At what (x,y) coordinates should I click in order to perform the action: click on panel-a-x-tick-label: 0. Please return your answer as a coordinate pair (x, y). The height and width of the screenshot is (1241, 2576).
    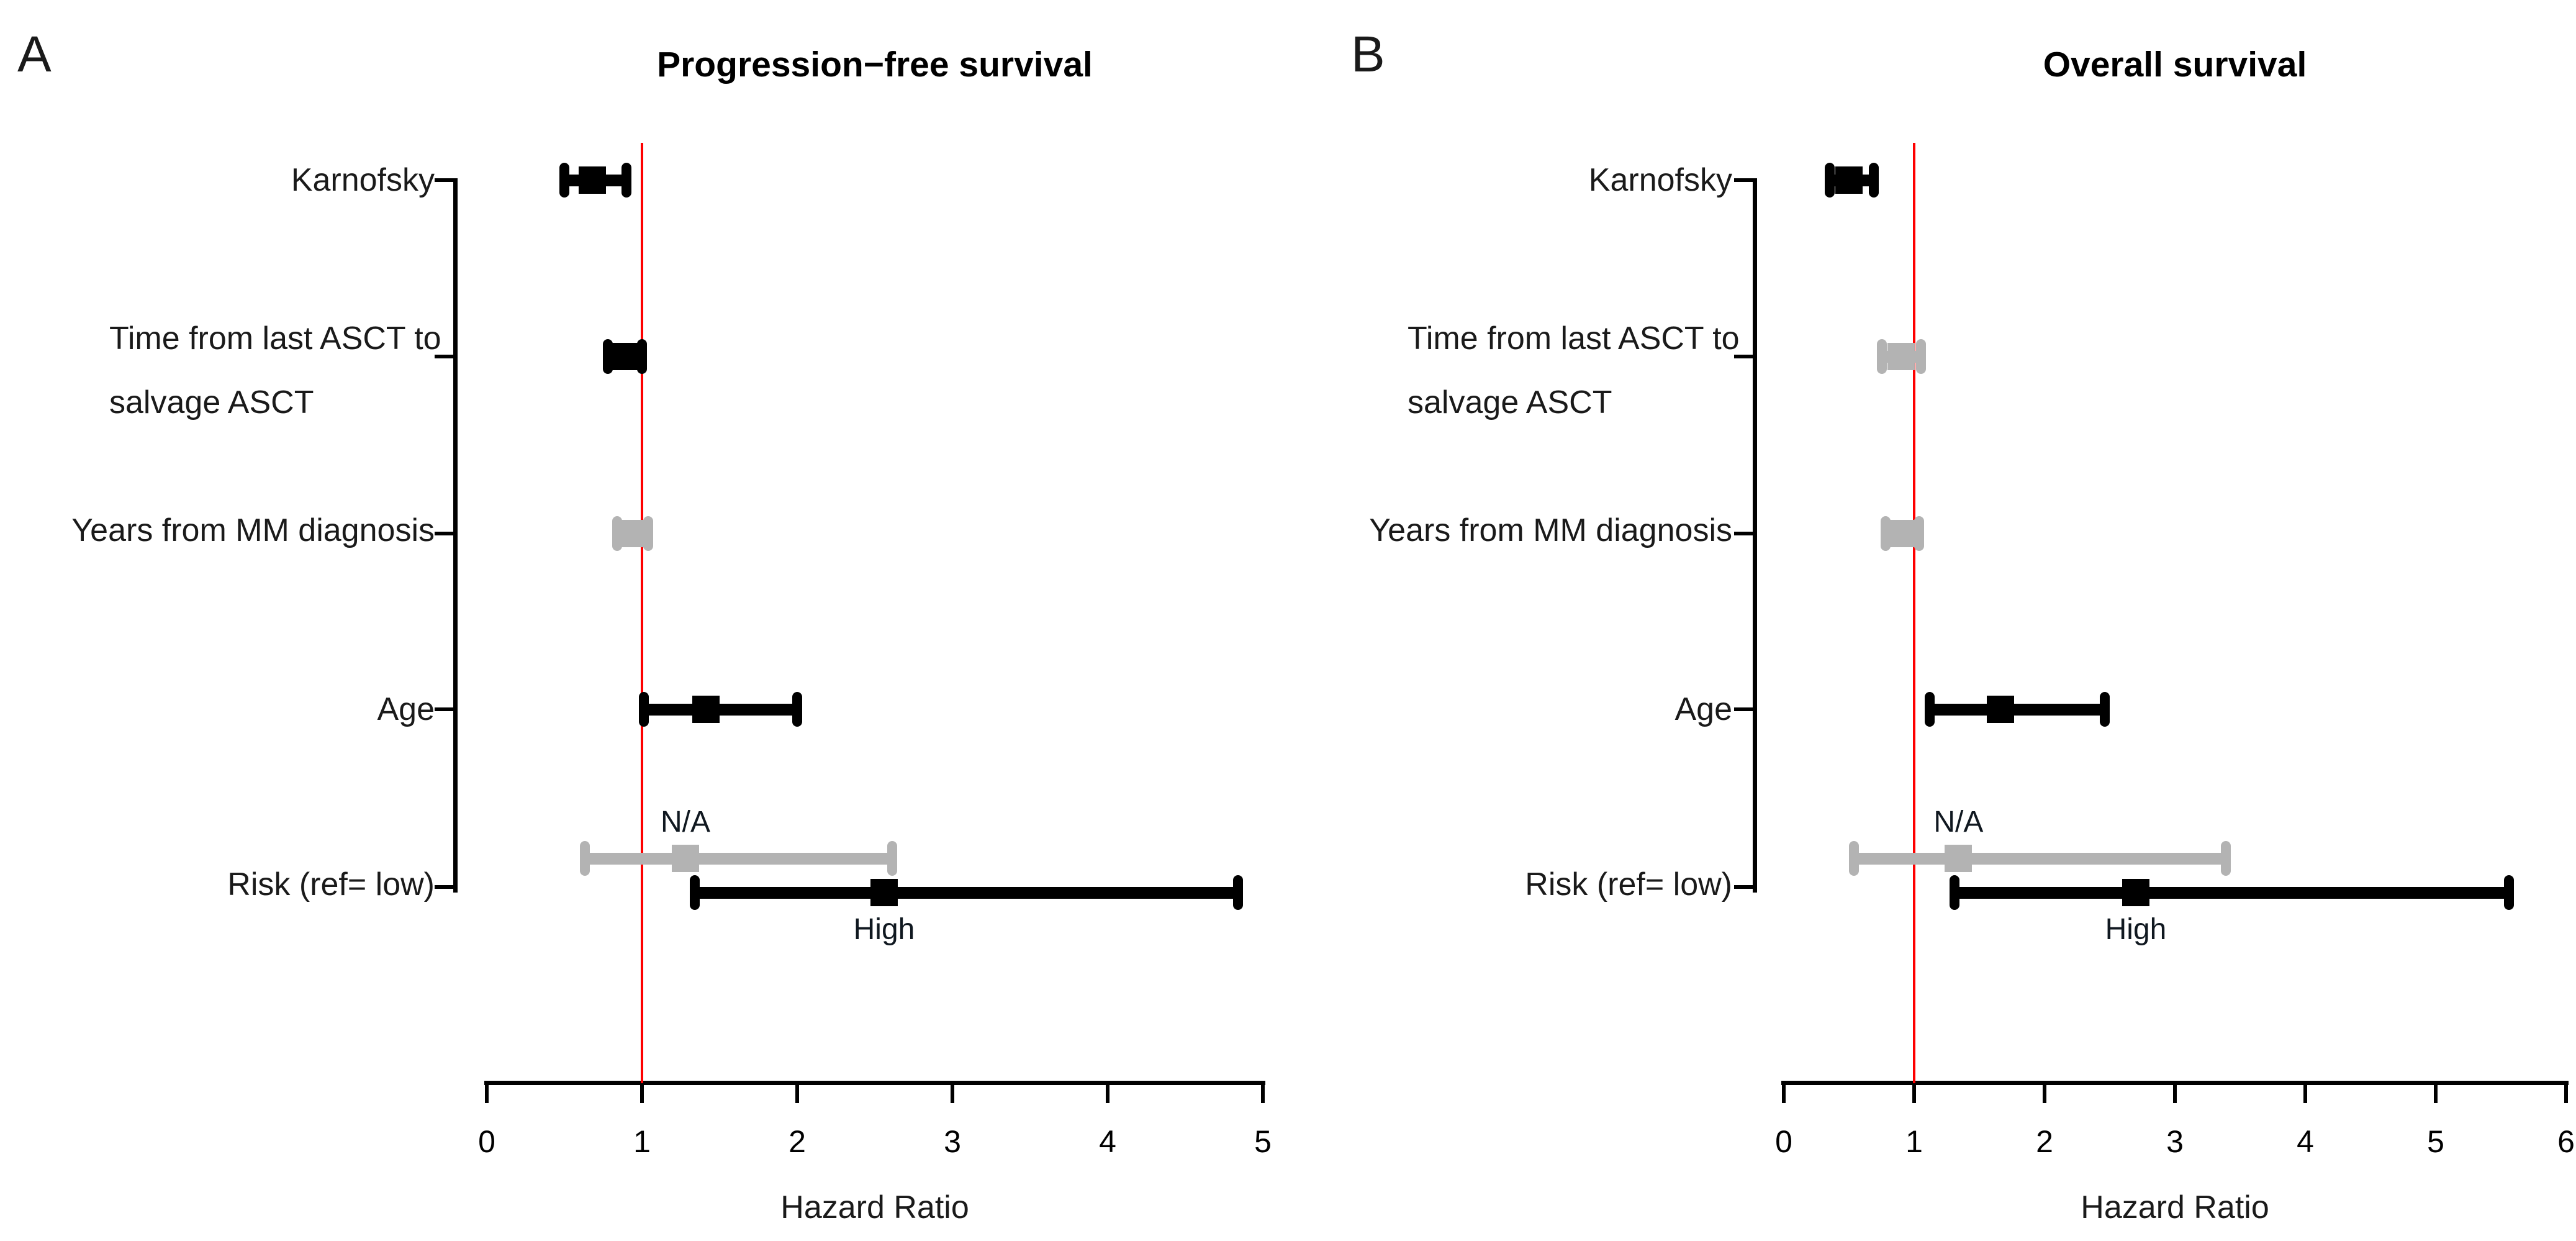
    Looking at the image, I should click on (486, 1142).